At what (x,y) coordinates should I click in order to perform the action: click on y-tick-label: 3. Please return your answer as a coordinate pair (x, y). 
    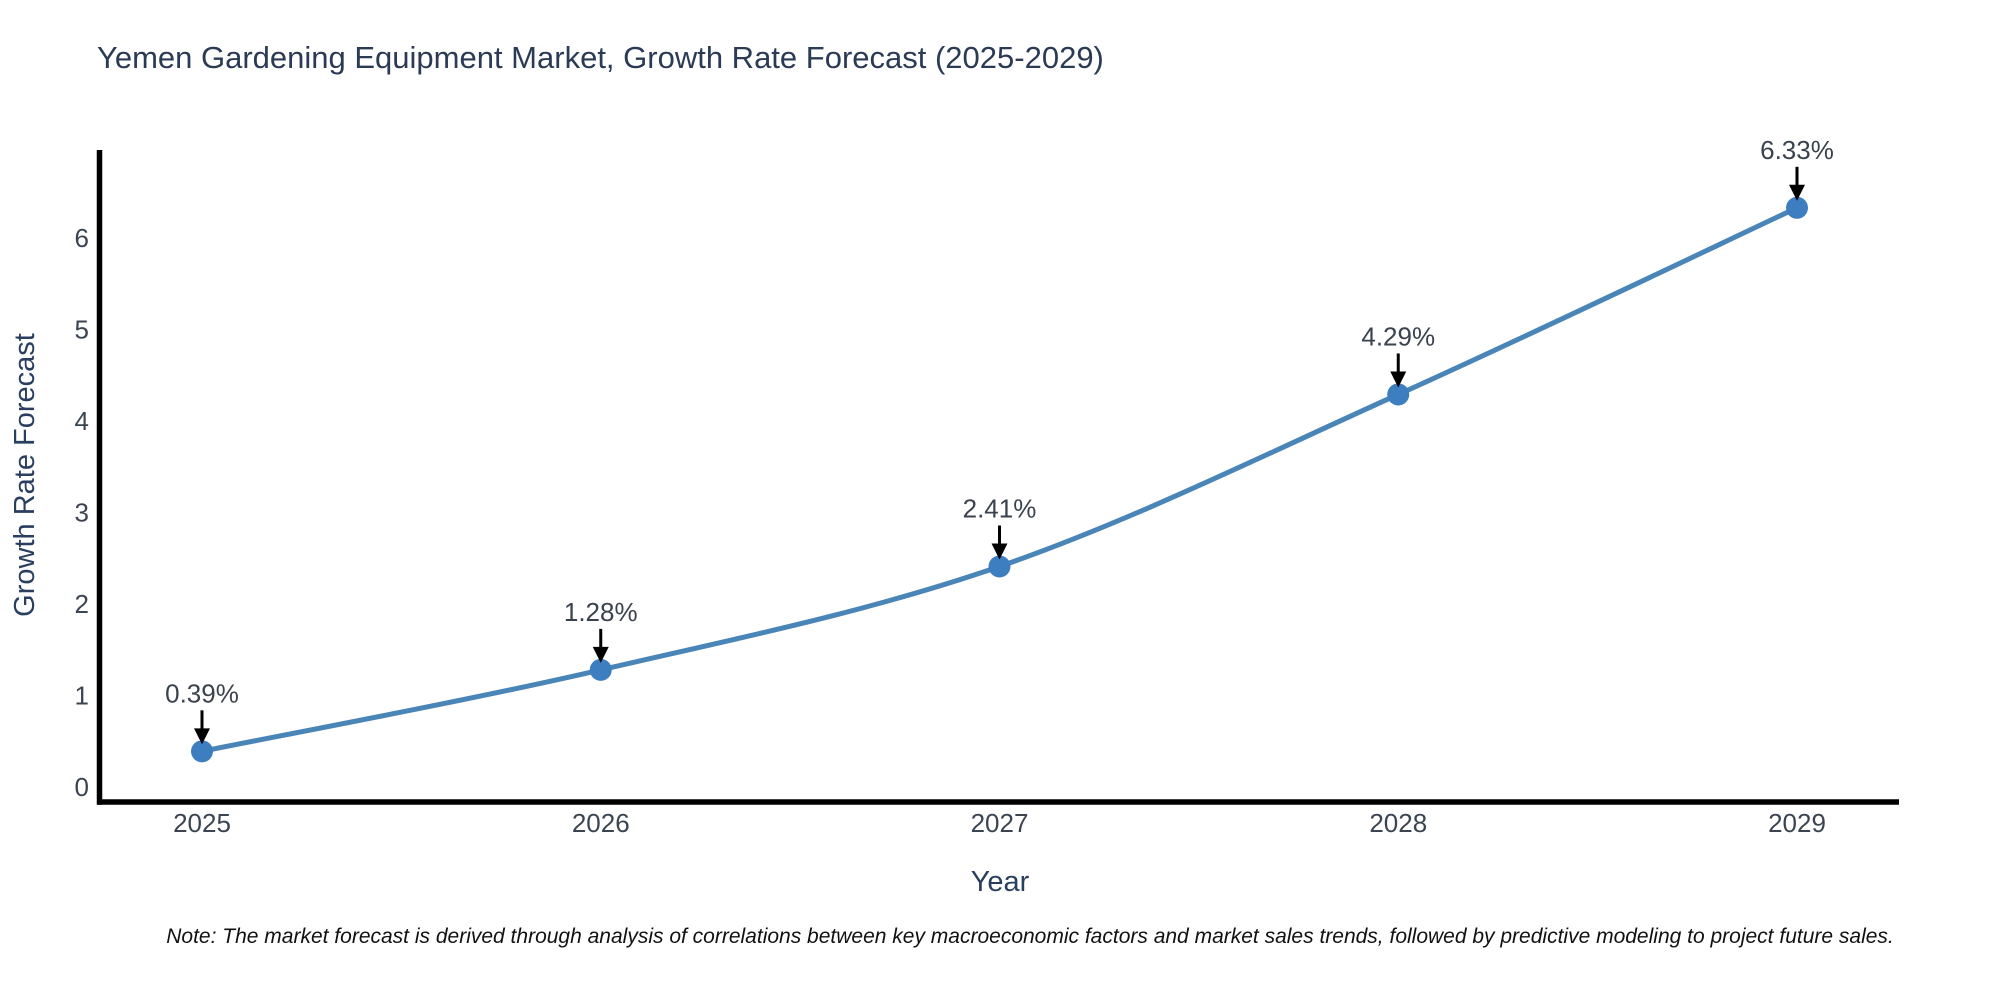
    Looking at the image, I should click on (82, 513).